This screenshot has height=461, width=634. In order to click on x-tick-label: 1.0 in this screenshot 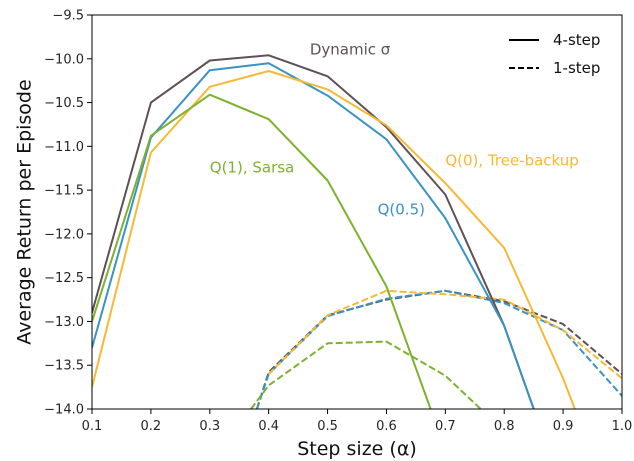, I will do `click(622, 426)`.